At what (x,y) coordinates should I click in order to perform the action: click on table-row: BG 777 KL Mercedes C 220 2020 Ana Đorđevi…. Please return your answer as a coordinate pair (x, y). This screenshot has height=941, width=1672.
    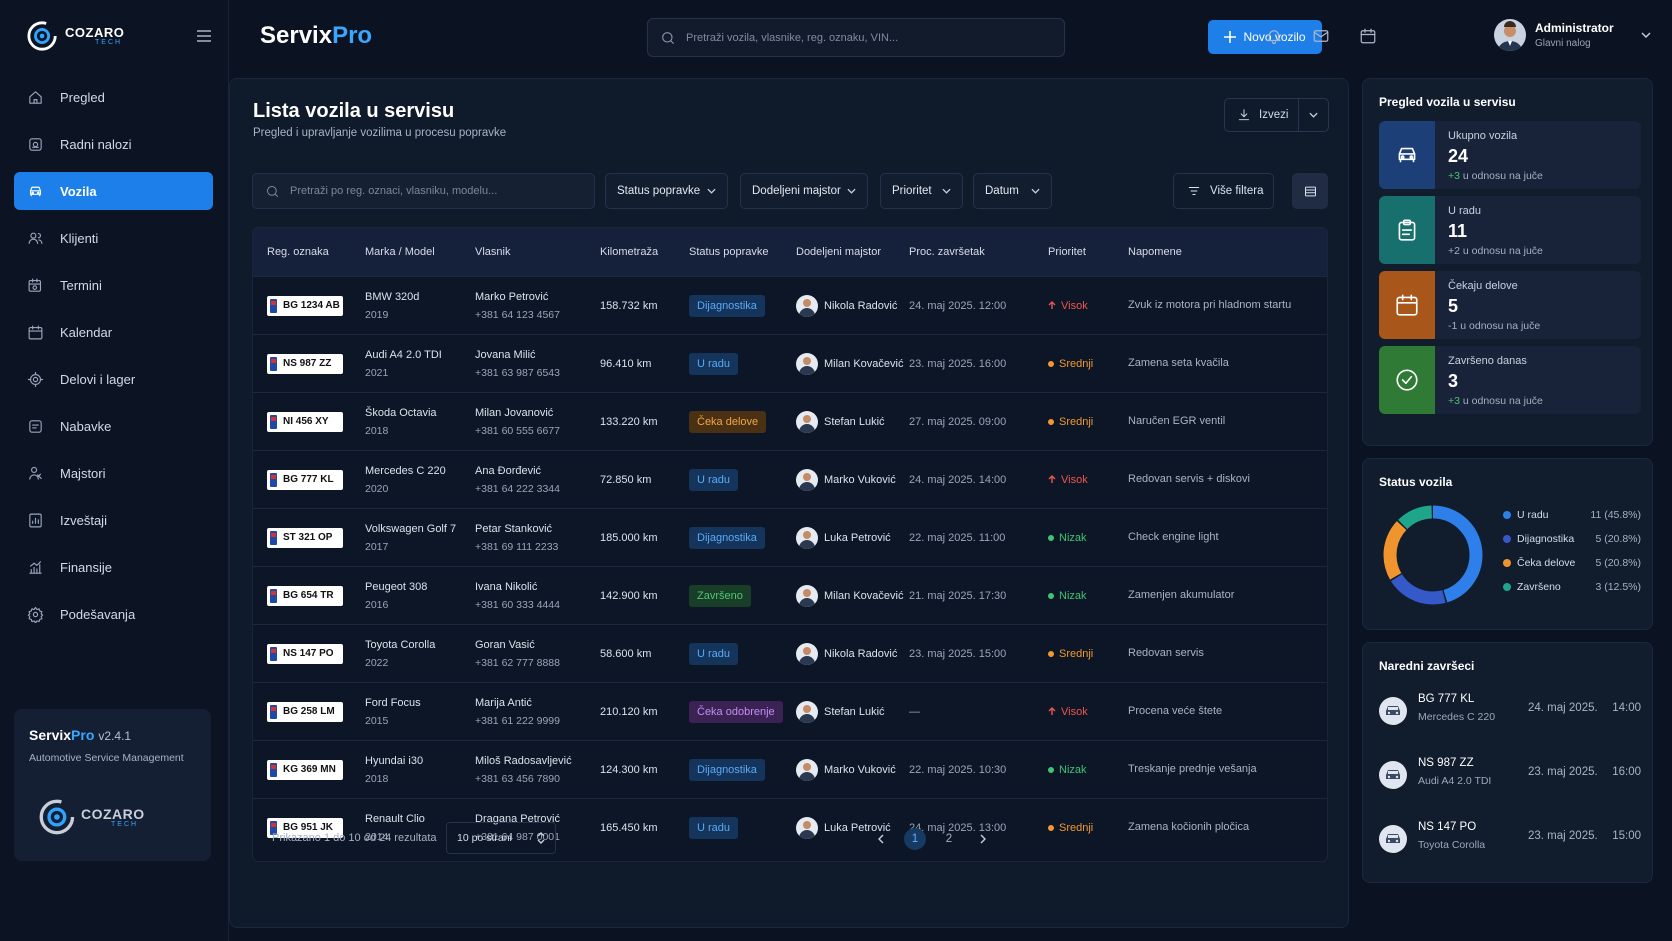
    Looking at the image, I should click on (790, 479).